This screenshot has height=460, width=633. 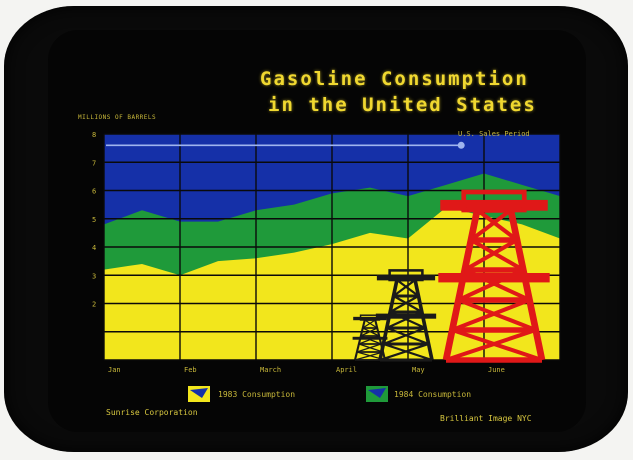 What do you see at coordinates (94, 163) in the screenshot?
I see `y-tick-label: 7` at bounding box center [94, 163].